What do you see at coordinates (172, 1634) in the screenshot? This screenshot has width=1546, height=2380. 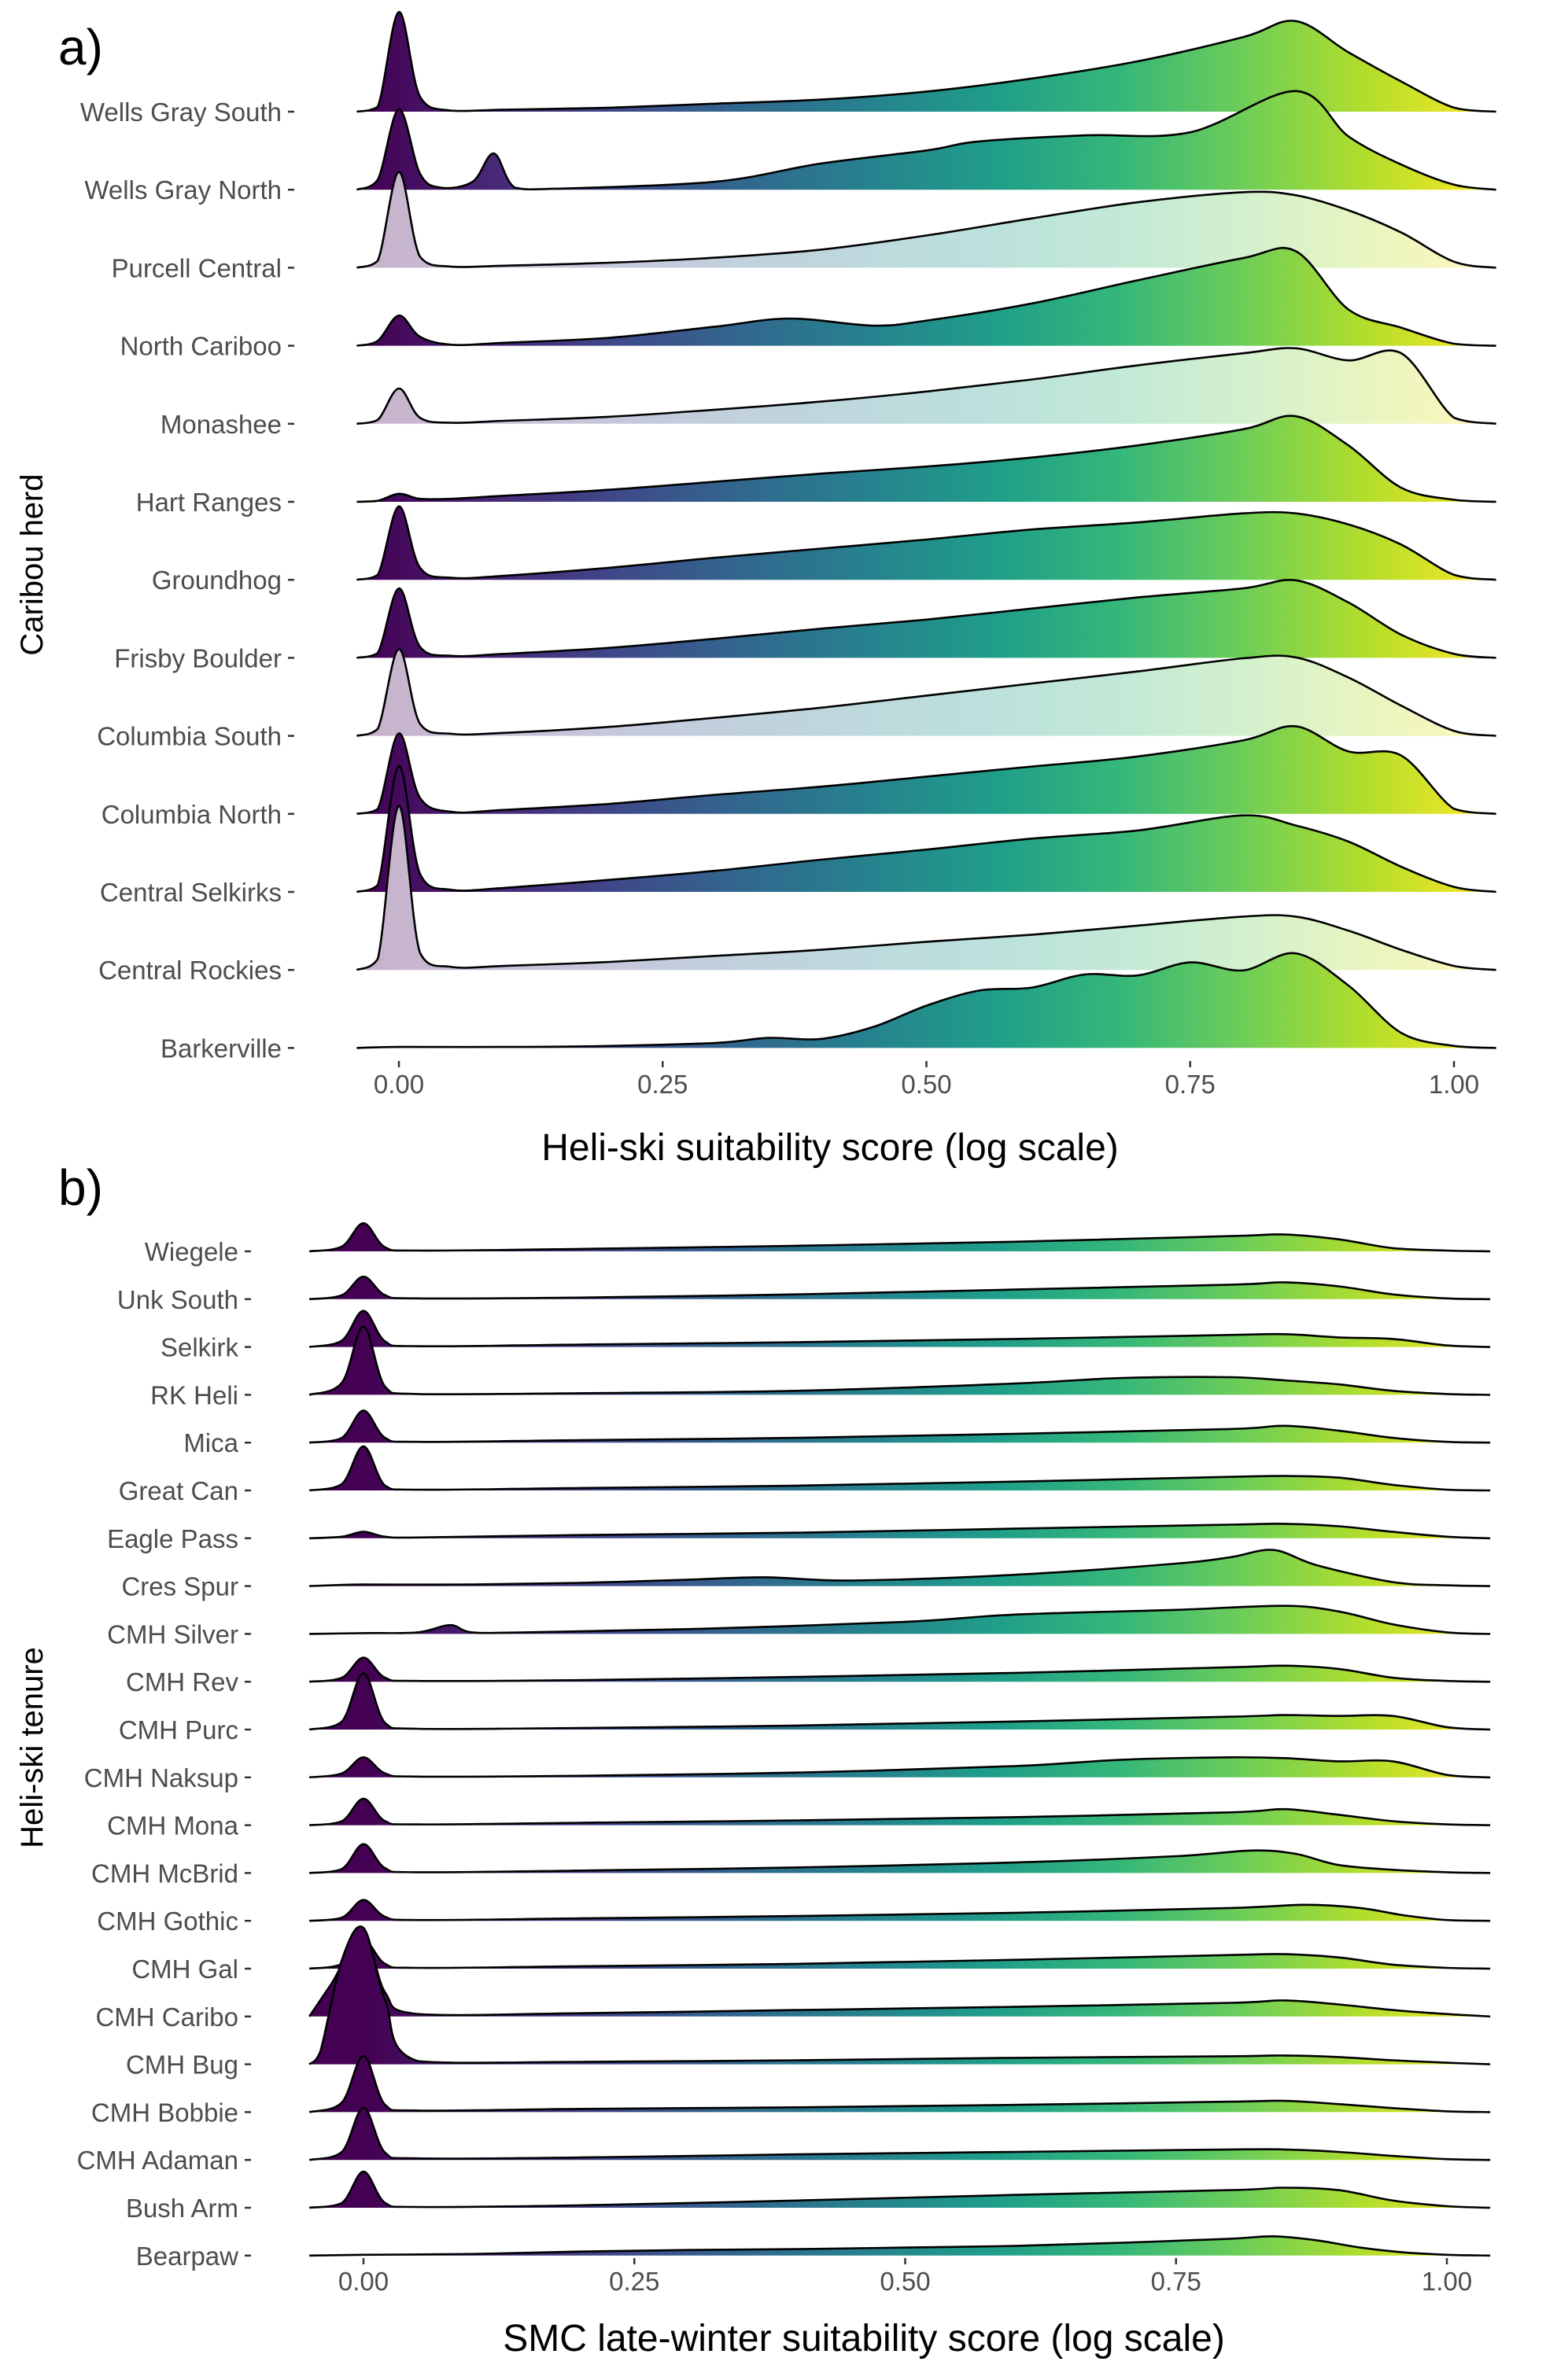 I see `category-label: CMH Silver` at bounding box center [172, 1634].